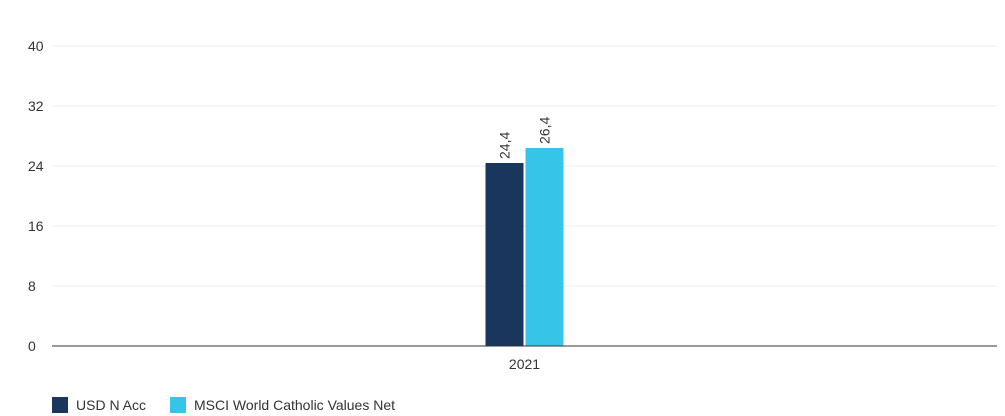  What do you see at coordinates (295, 405) in the screenshot?
I see `legend-label-series-1: MSCI World Catholic Values Net` at bounding box center [295, 405].